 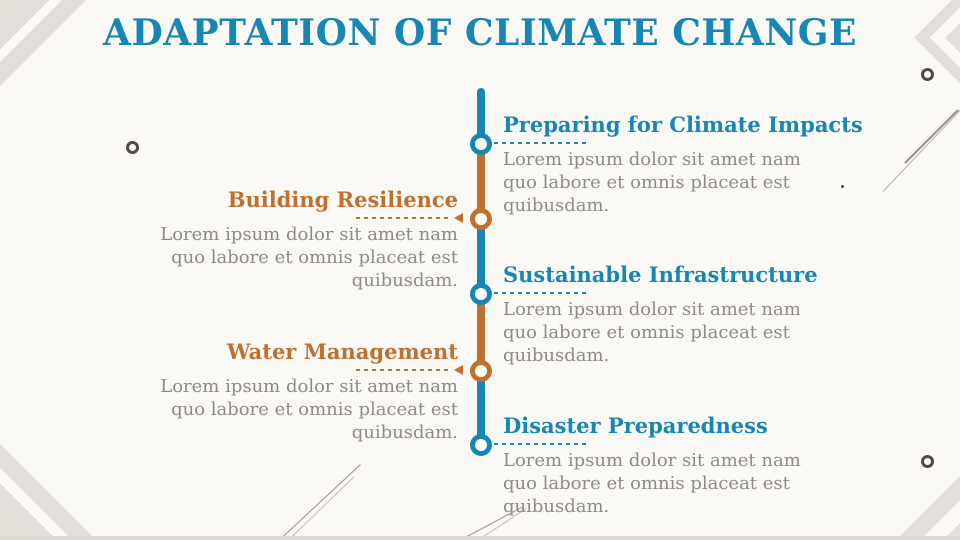 I want to click on timeline-item-title: Preparing for Climate Impacts, so click(x=683, y=124).